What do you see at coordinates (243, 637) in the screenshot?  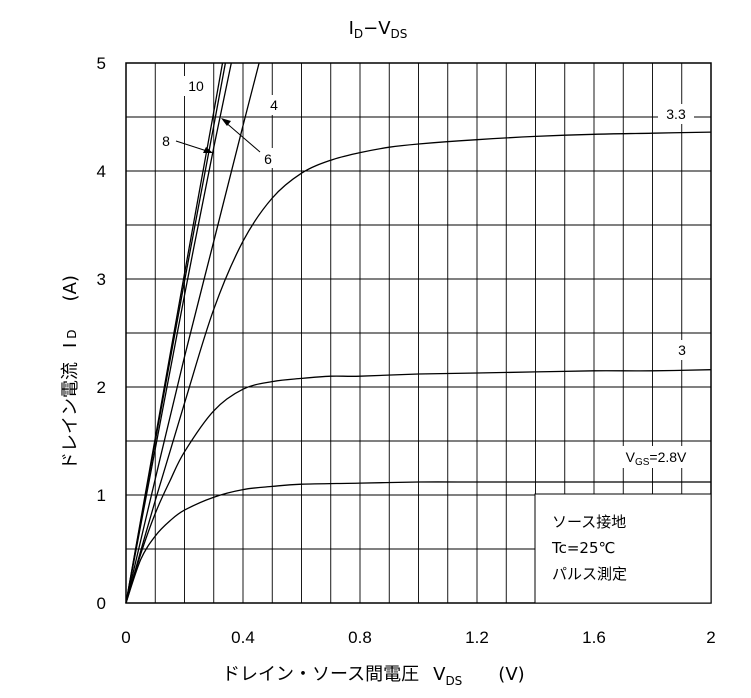 I see `x-tick-label: 0.4` at bounding box center [243, 637].